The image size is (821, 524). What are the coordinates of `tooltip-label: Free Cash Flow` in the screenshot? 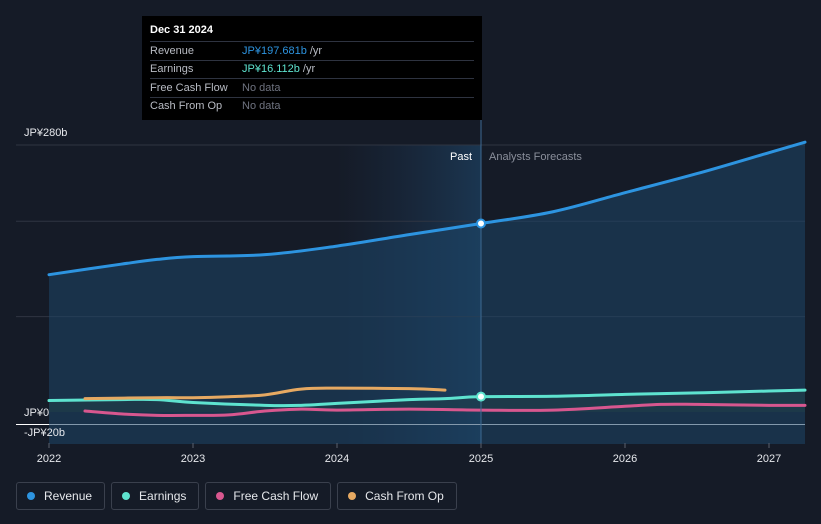 It's located at (189, 87).